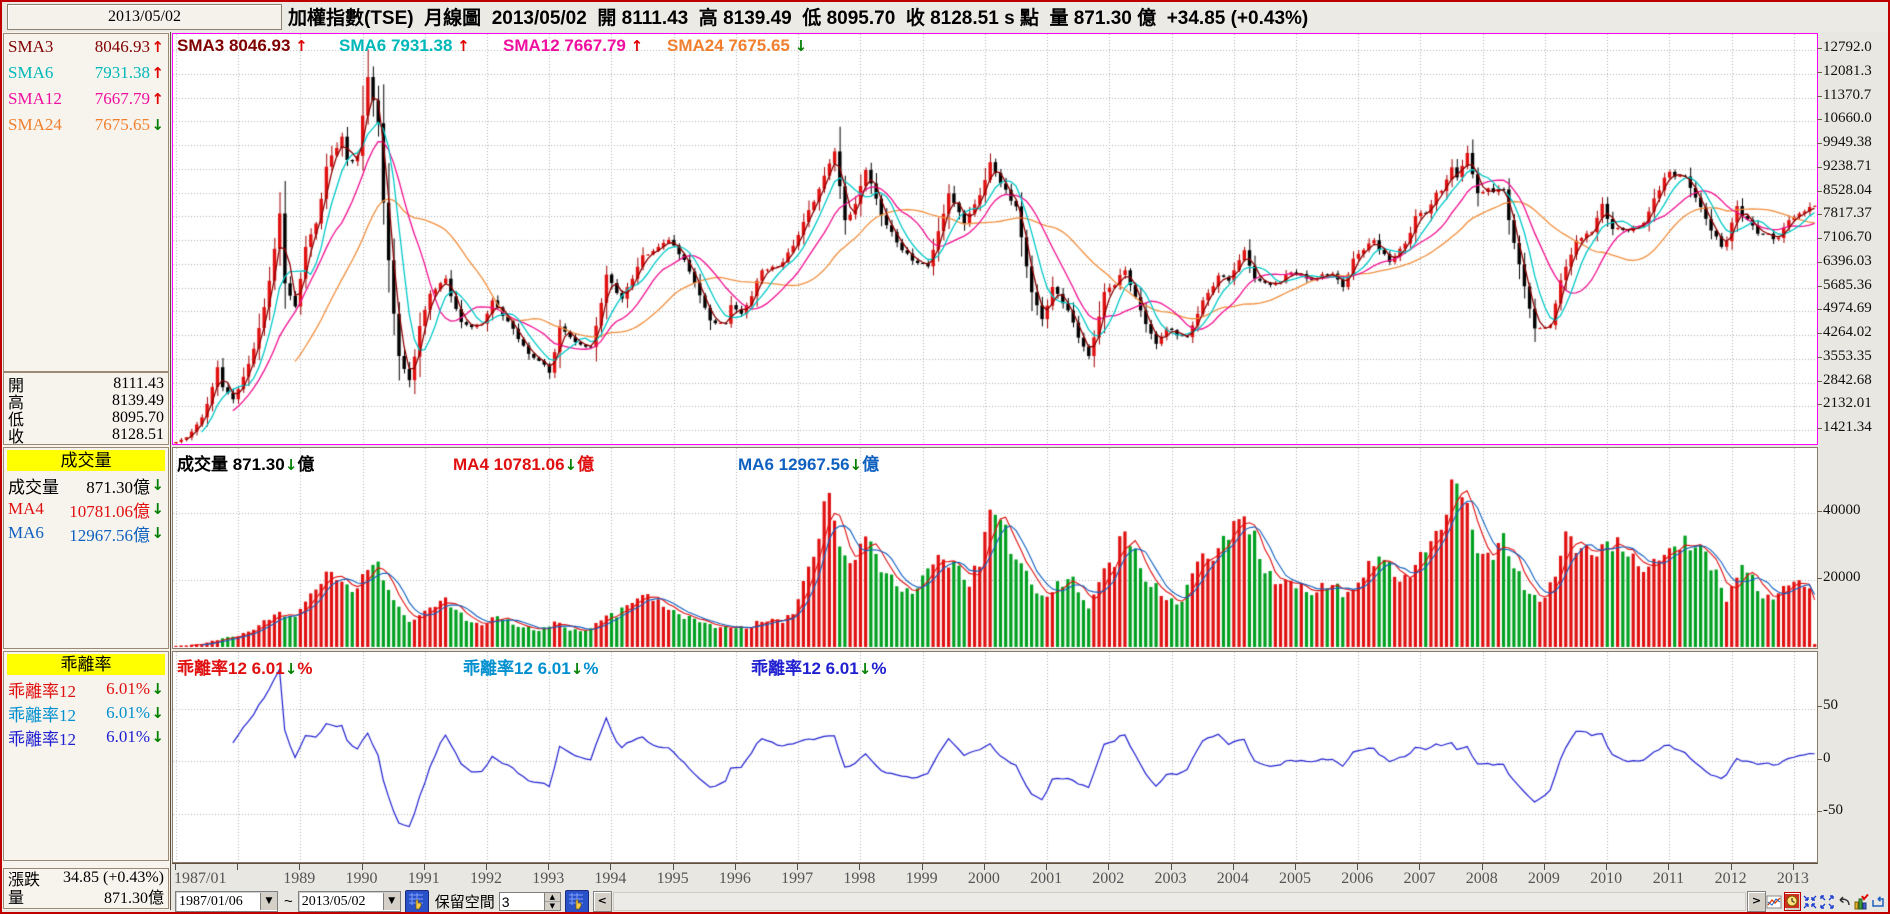 The image size is (1890, 914). I want to click on sma12-row: SMA12 7667.79 ↑, so click(86, 99).